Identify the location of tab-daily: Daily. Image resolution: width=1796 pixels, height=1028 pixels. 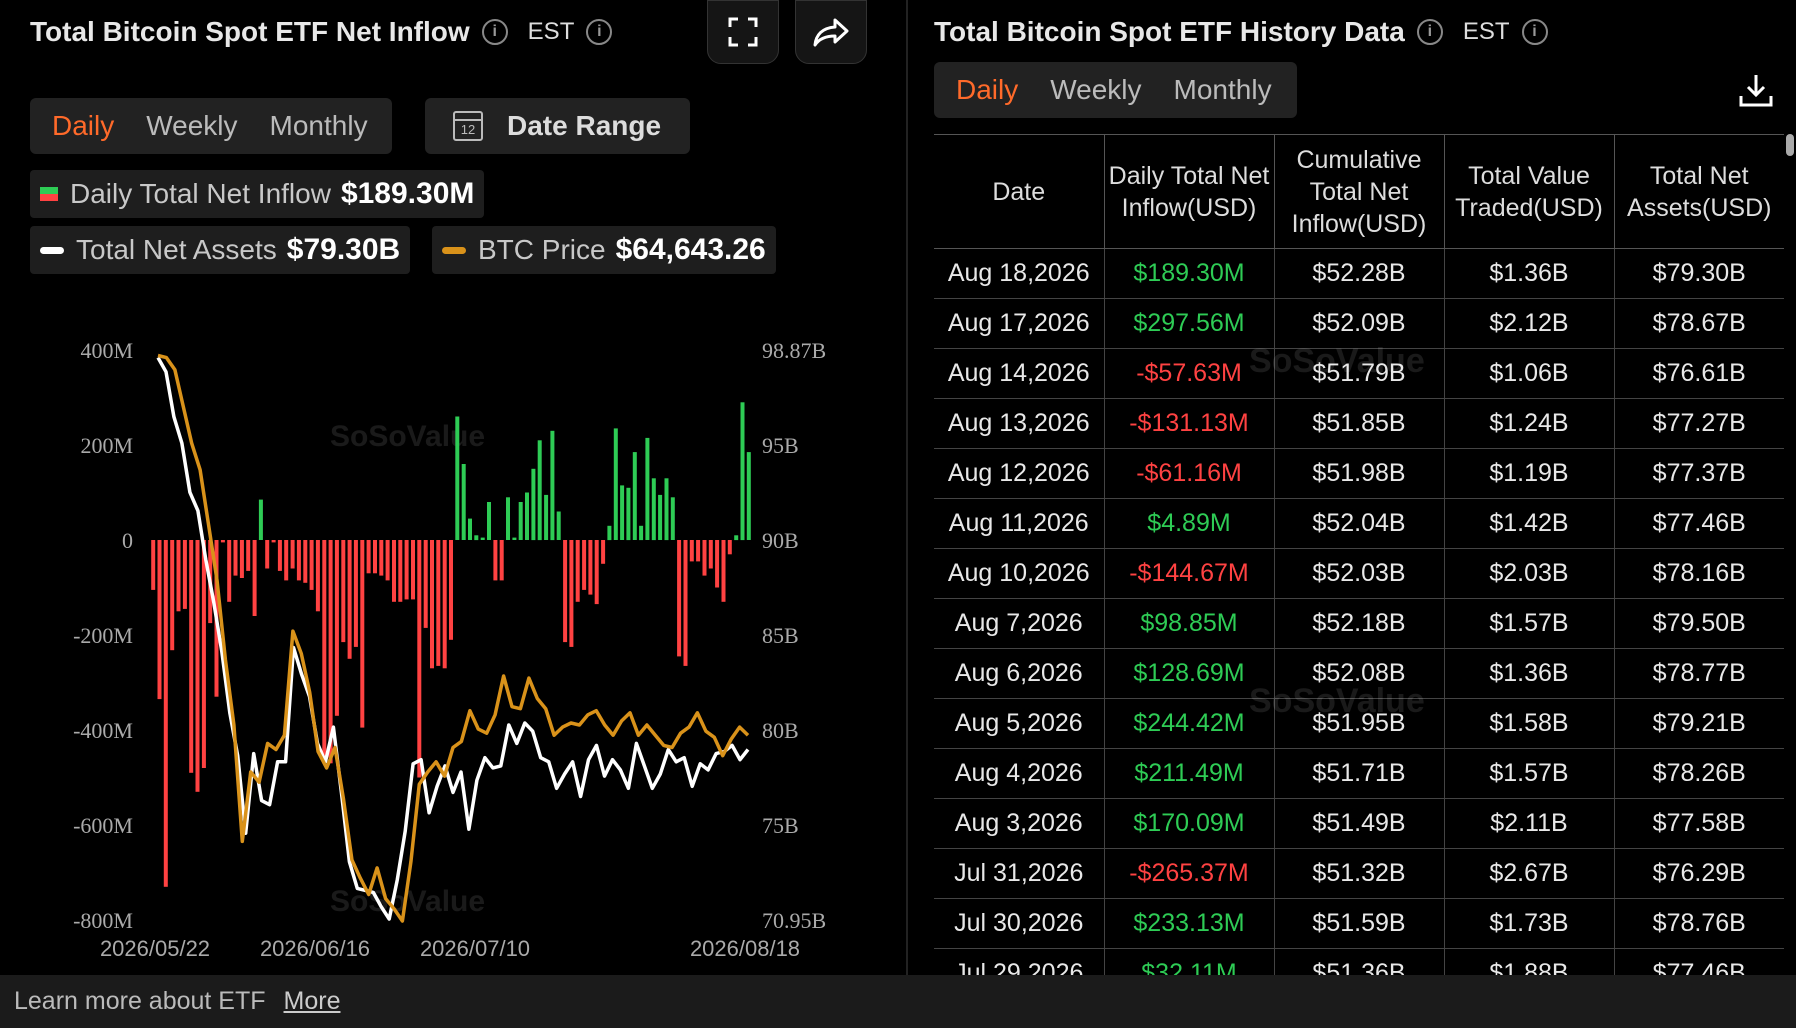
(83, 125).